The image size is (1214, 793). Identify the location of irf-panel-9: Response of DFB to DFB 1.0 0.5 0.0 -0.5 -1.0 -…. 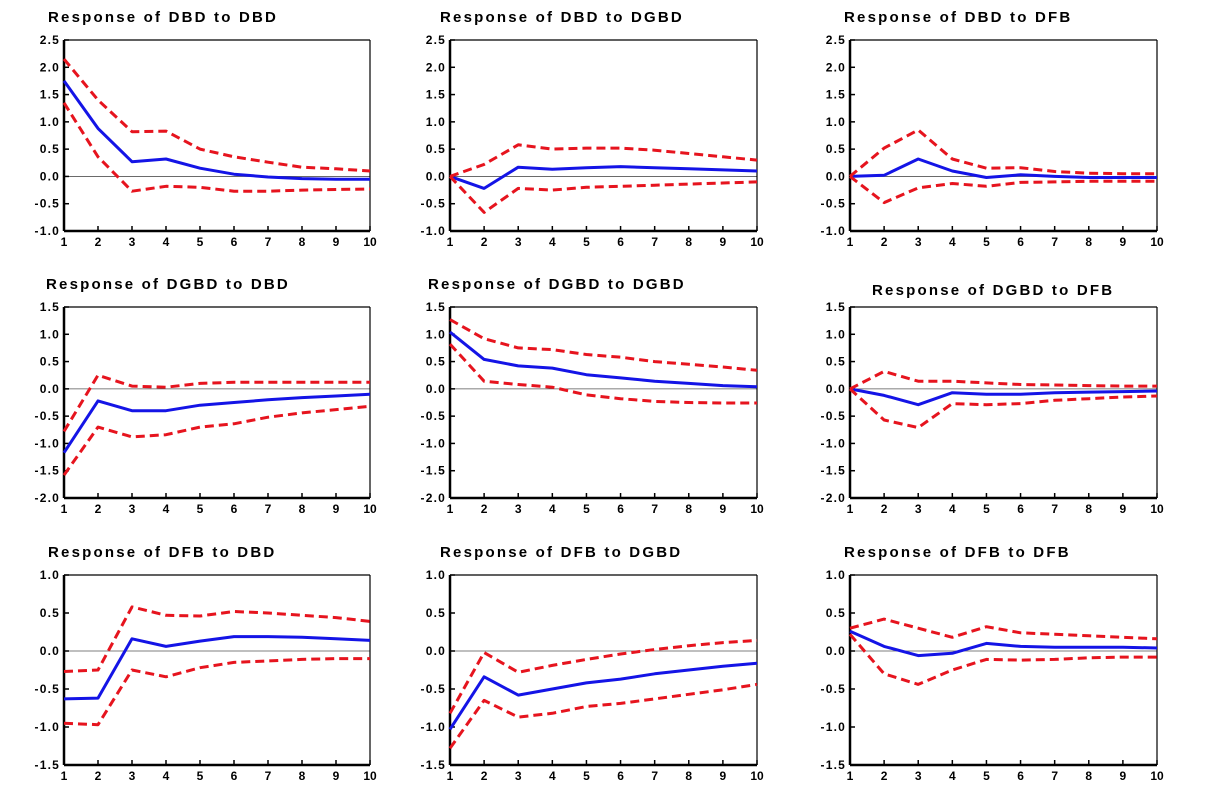
(992, 663).